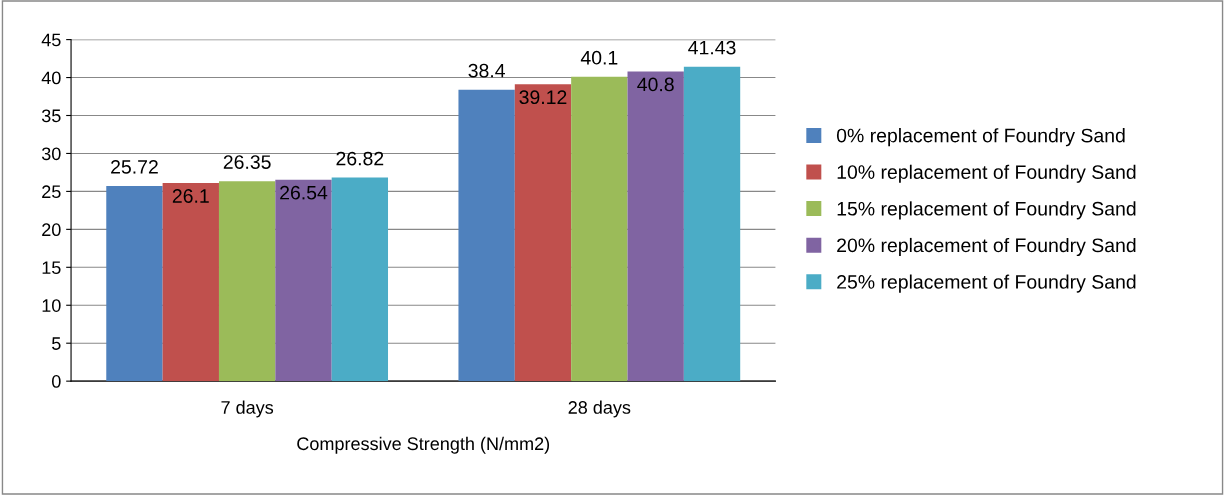 Image resolution: width=1225 pixels, height=495 pixels. Describe the element at coordinates (51, 116) in the screenshot. I see `y-tick-label: 35` at that location.